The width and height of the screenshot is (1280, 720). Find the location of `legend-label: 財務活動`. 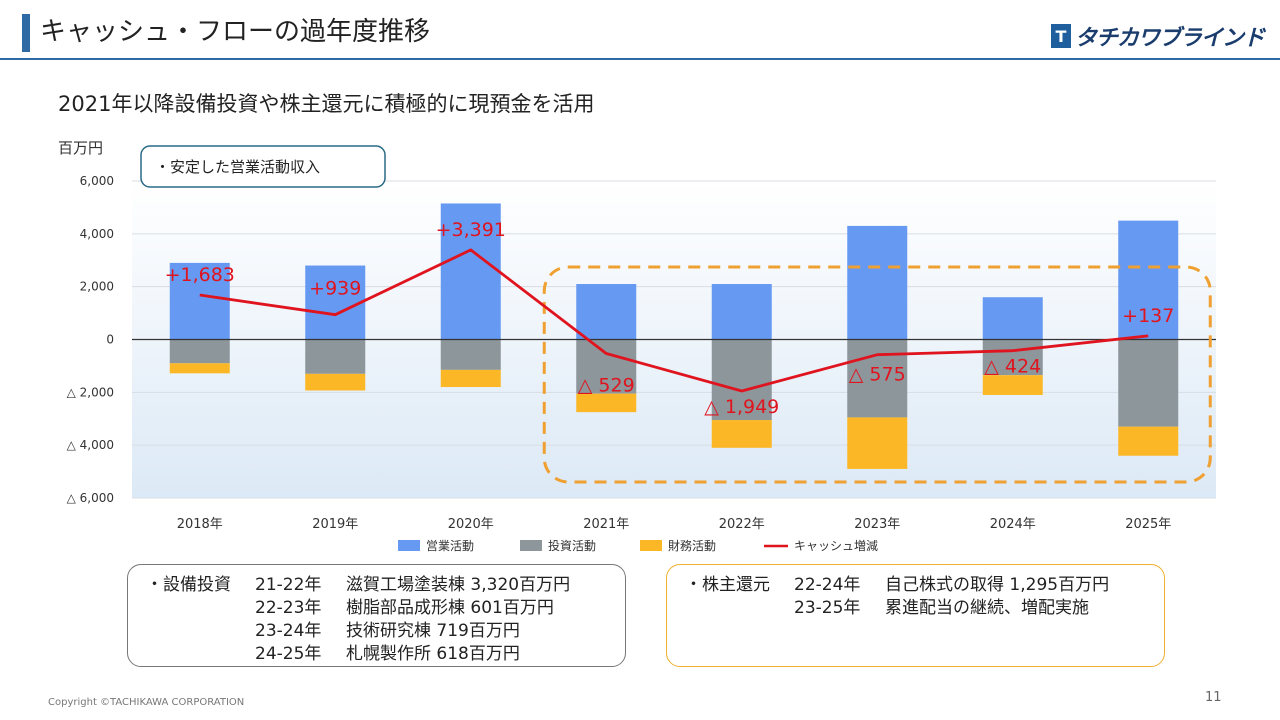

legend-label: 財務活動 is located at coordinates (692, 545).